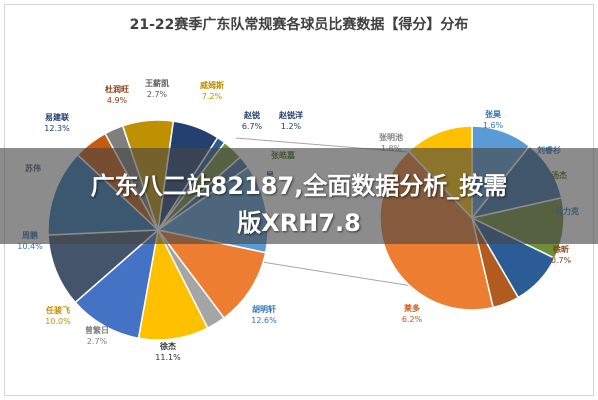  Describe the element at coordinates (117, 100) in the screenshot. I see `slice-value: 4.9%` at that location.